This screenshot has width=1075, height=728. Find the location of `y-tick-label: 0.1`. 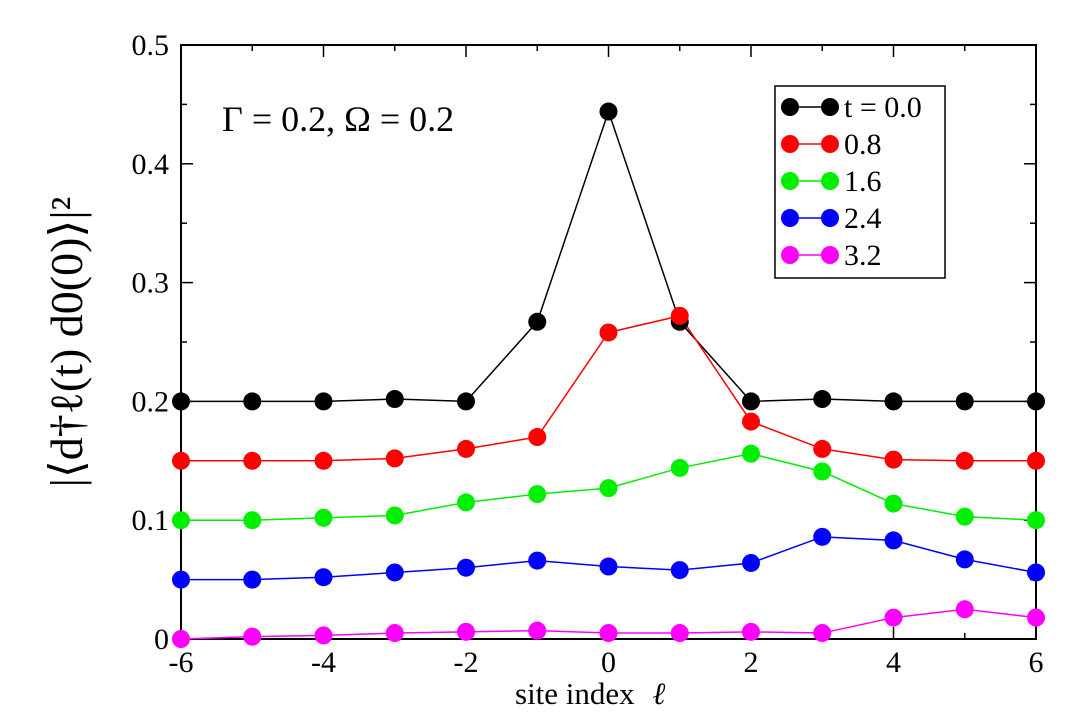

y-tick-label: 0.1 is located at coordinates (151, 520).